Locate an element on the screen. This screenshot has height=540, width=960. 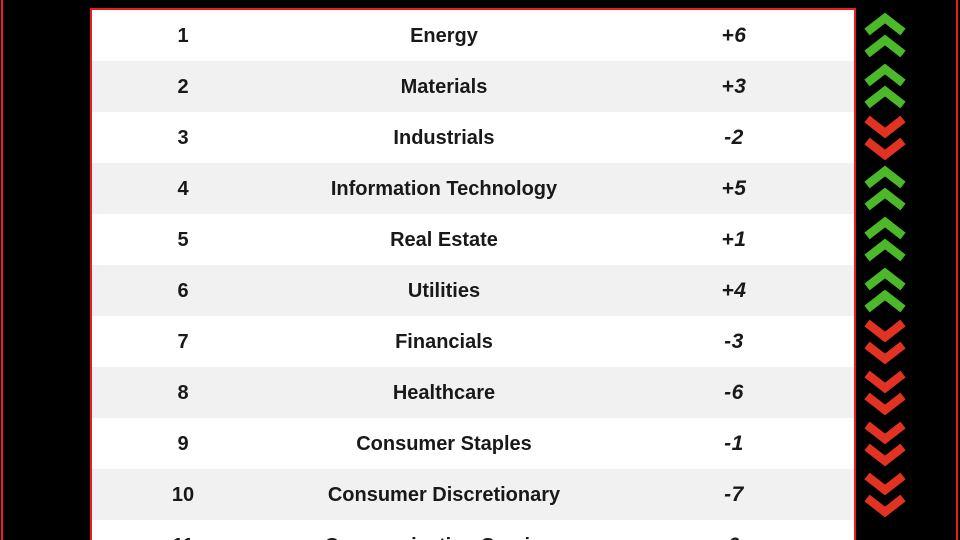
table-row: 4 Information Technology +5 is located at coordinates (473, 188).